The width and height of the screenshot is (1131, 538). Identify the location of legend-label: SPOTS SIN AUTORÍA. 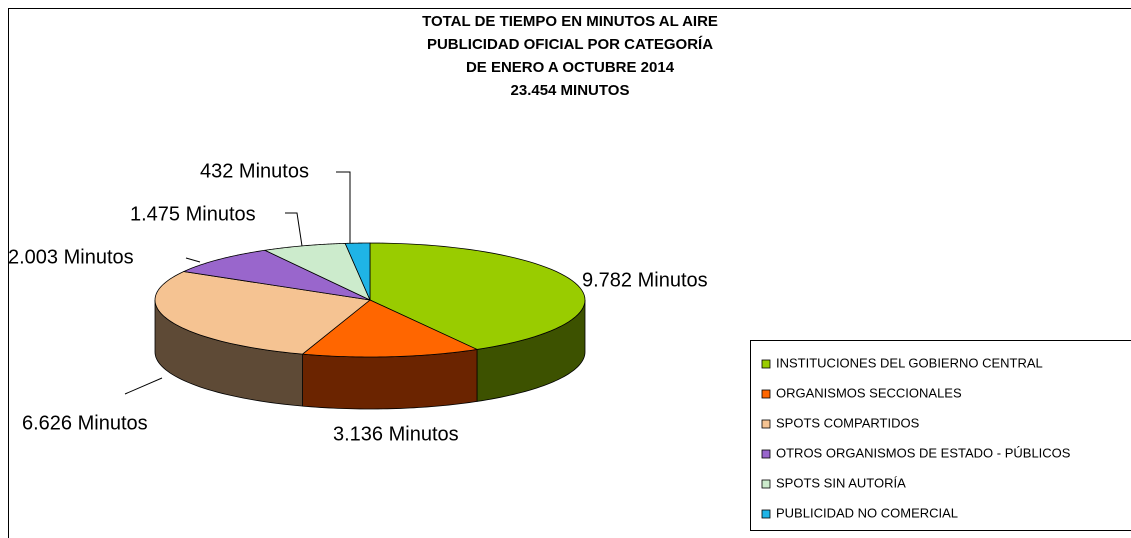
(841, 482).